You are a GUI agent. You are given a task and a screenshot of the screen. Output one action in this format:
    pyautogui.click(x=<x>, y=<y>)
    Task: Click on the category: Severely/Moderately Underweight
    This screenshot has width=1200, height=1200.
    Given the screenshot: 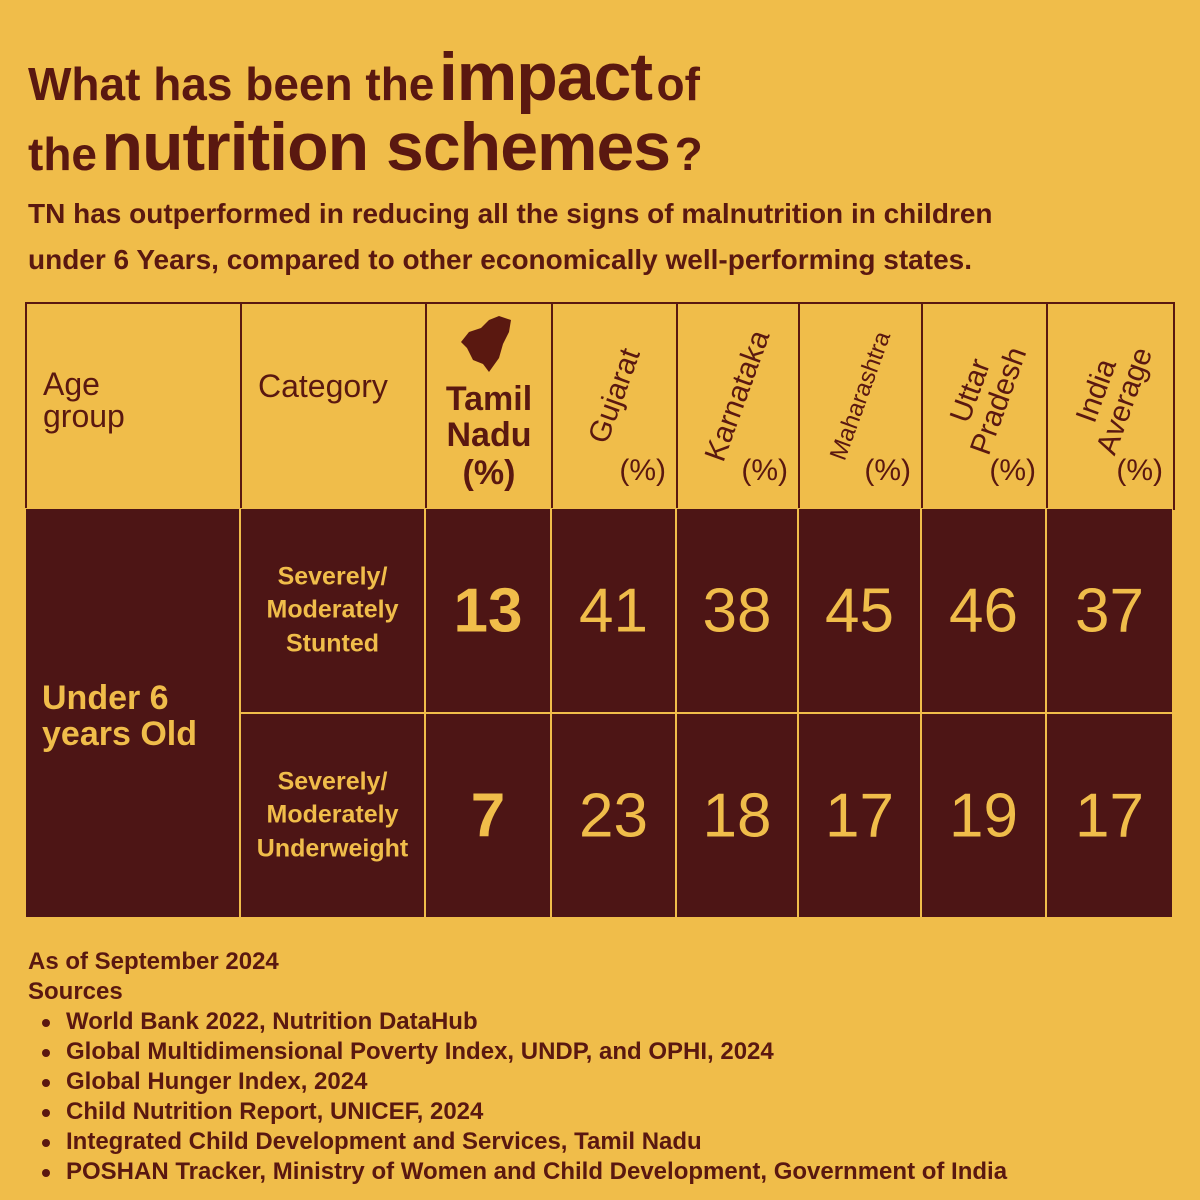 What is the action you would take?
    pyautogui.click(x=332, y=815)
    